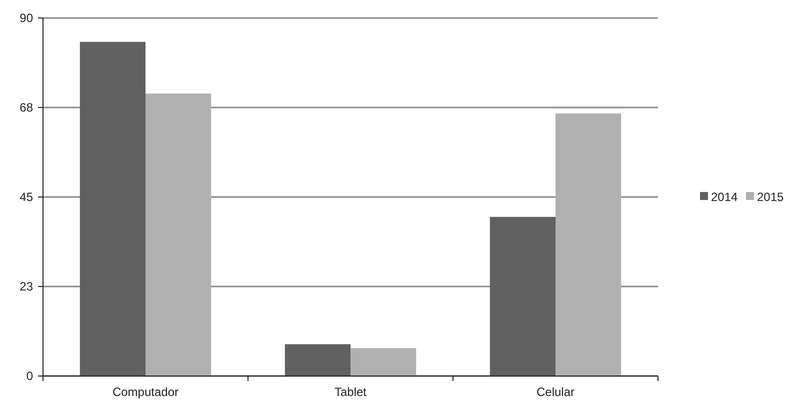 The width and height of the screenshot is (794, 407). I want to click on x-tick-label: Tablet, so click(351, 392).